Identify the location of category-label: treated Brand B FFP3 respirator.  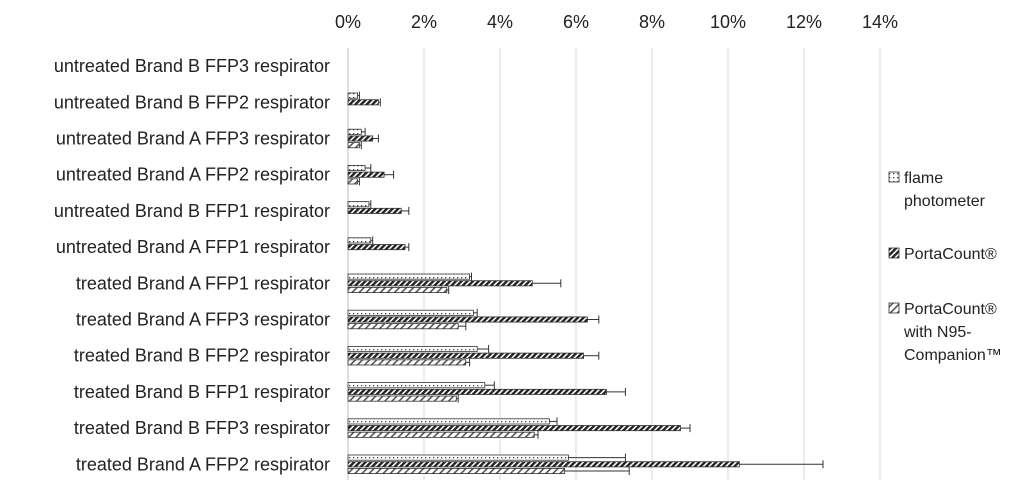
(202, 428).